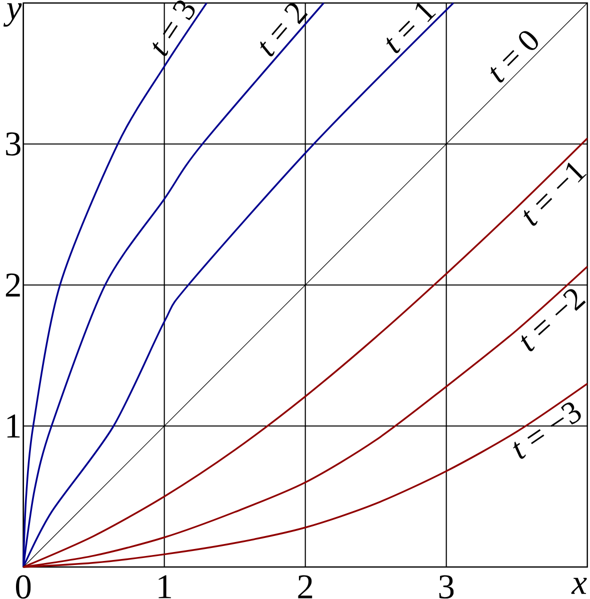 The image size is (590, 599). Describe the element at coordinates (411, 28) in the screenshot. I see `text: t = 1` at that location.